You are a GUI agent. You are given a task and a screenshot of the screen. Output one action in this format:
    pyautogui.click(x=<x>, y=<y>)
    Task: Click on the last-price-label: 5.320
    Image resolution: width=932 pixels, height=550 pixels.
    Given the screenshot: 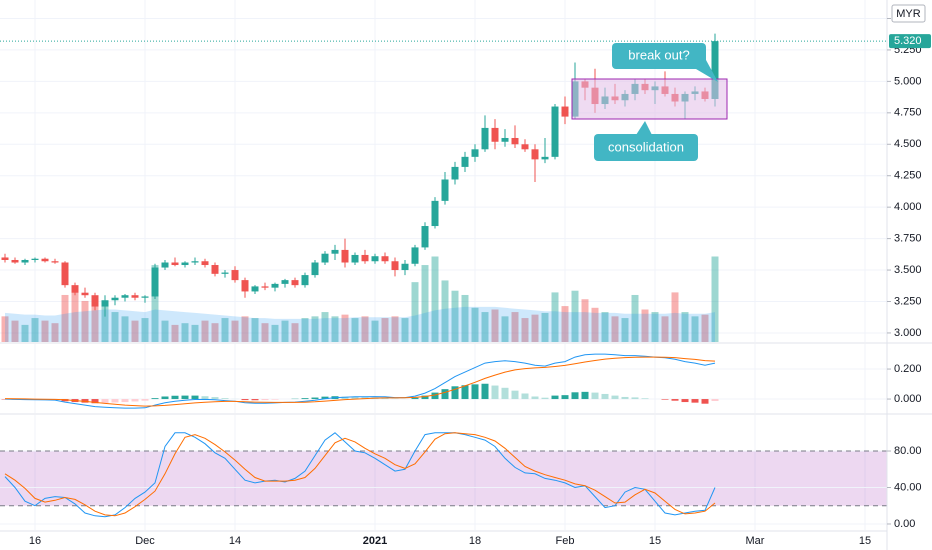 What is the action you would take?
    pyautogui.click(x=908, y=41)
    